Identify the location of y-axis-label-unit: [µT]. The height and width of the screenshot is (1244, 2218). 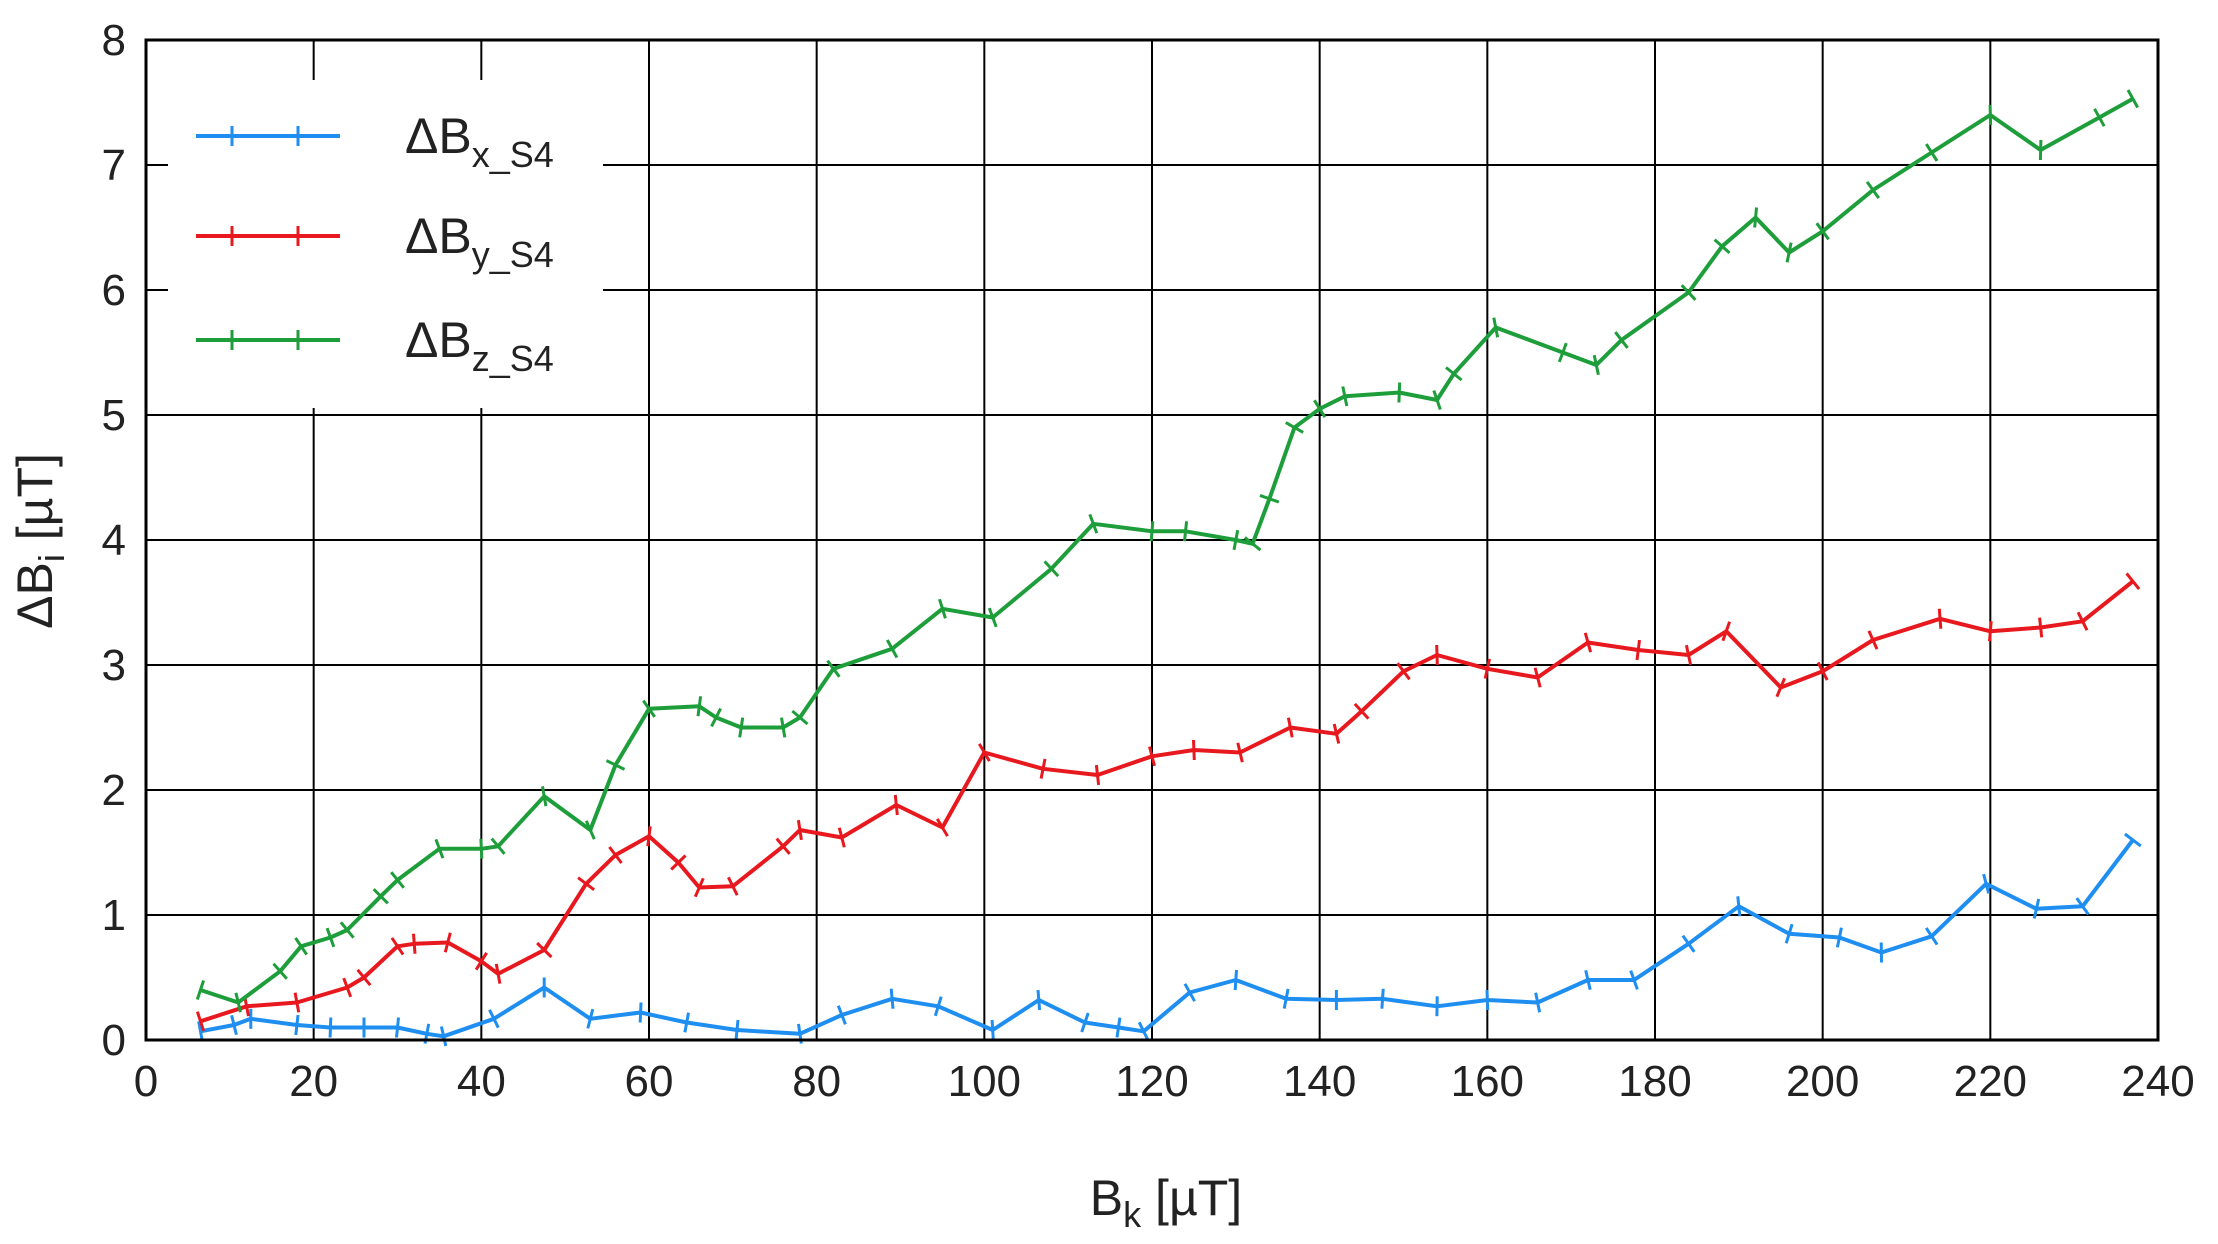
(35, 503).